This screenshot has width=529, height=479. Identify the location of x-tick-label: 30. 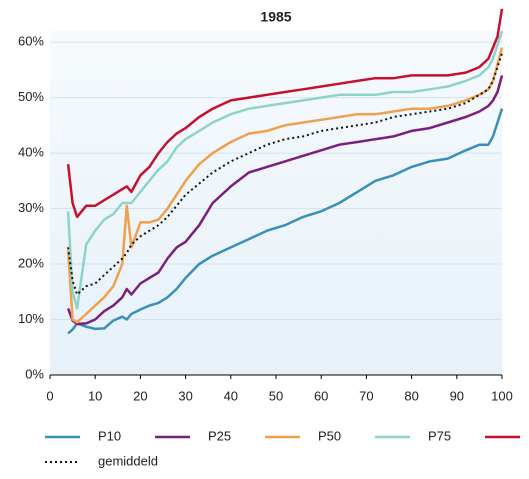
(185, 395).